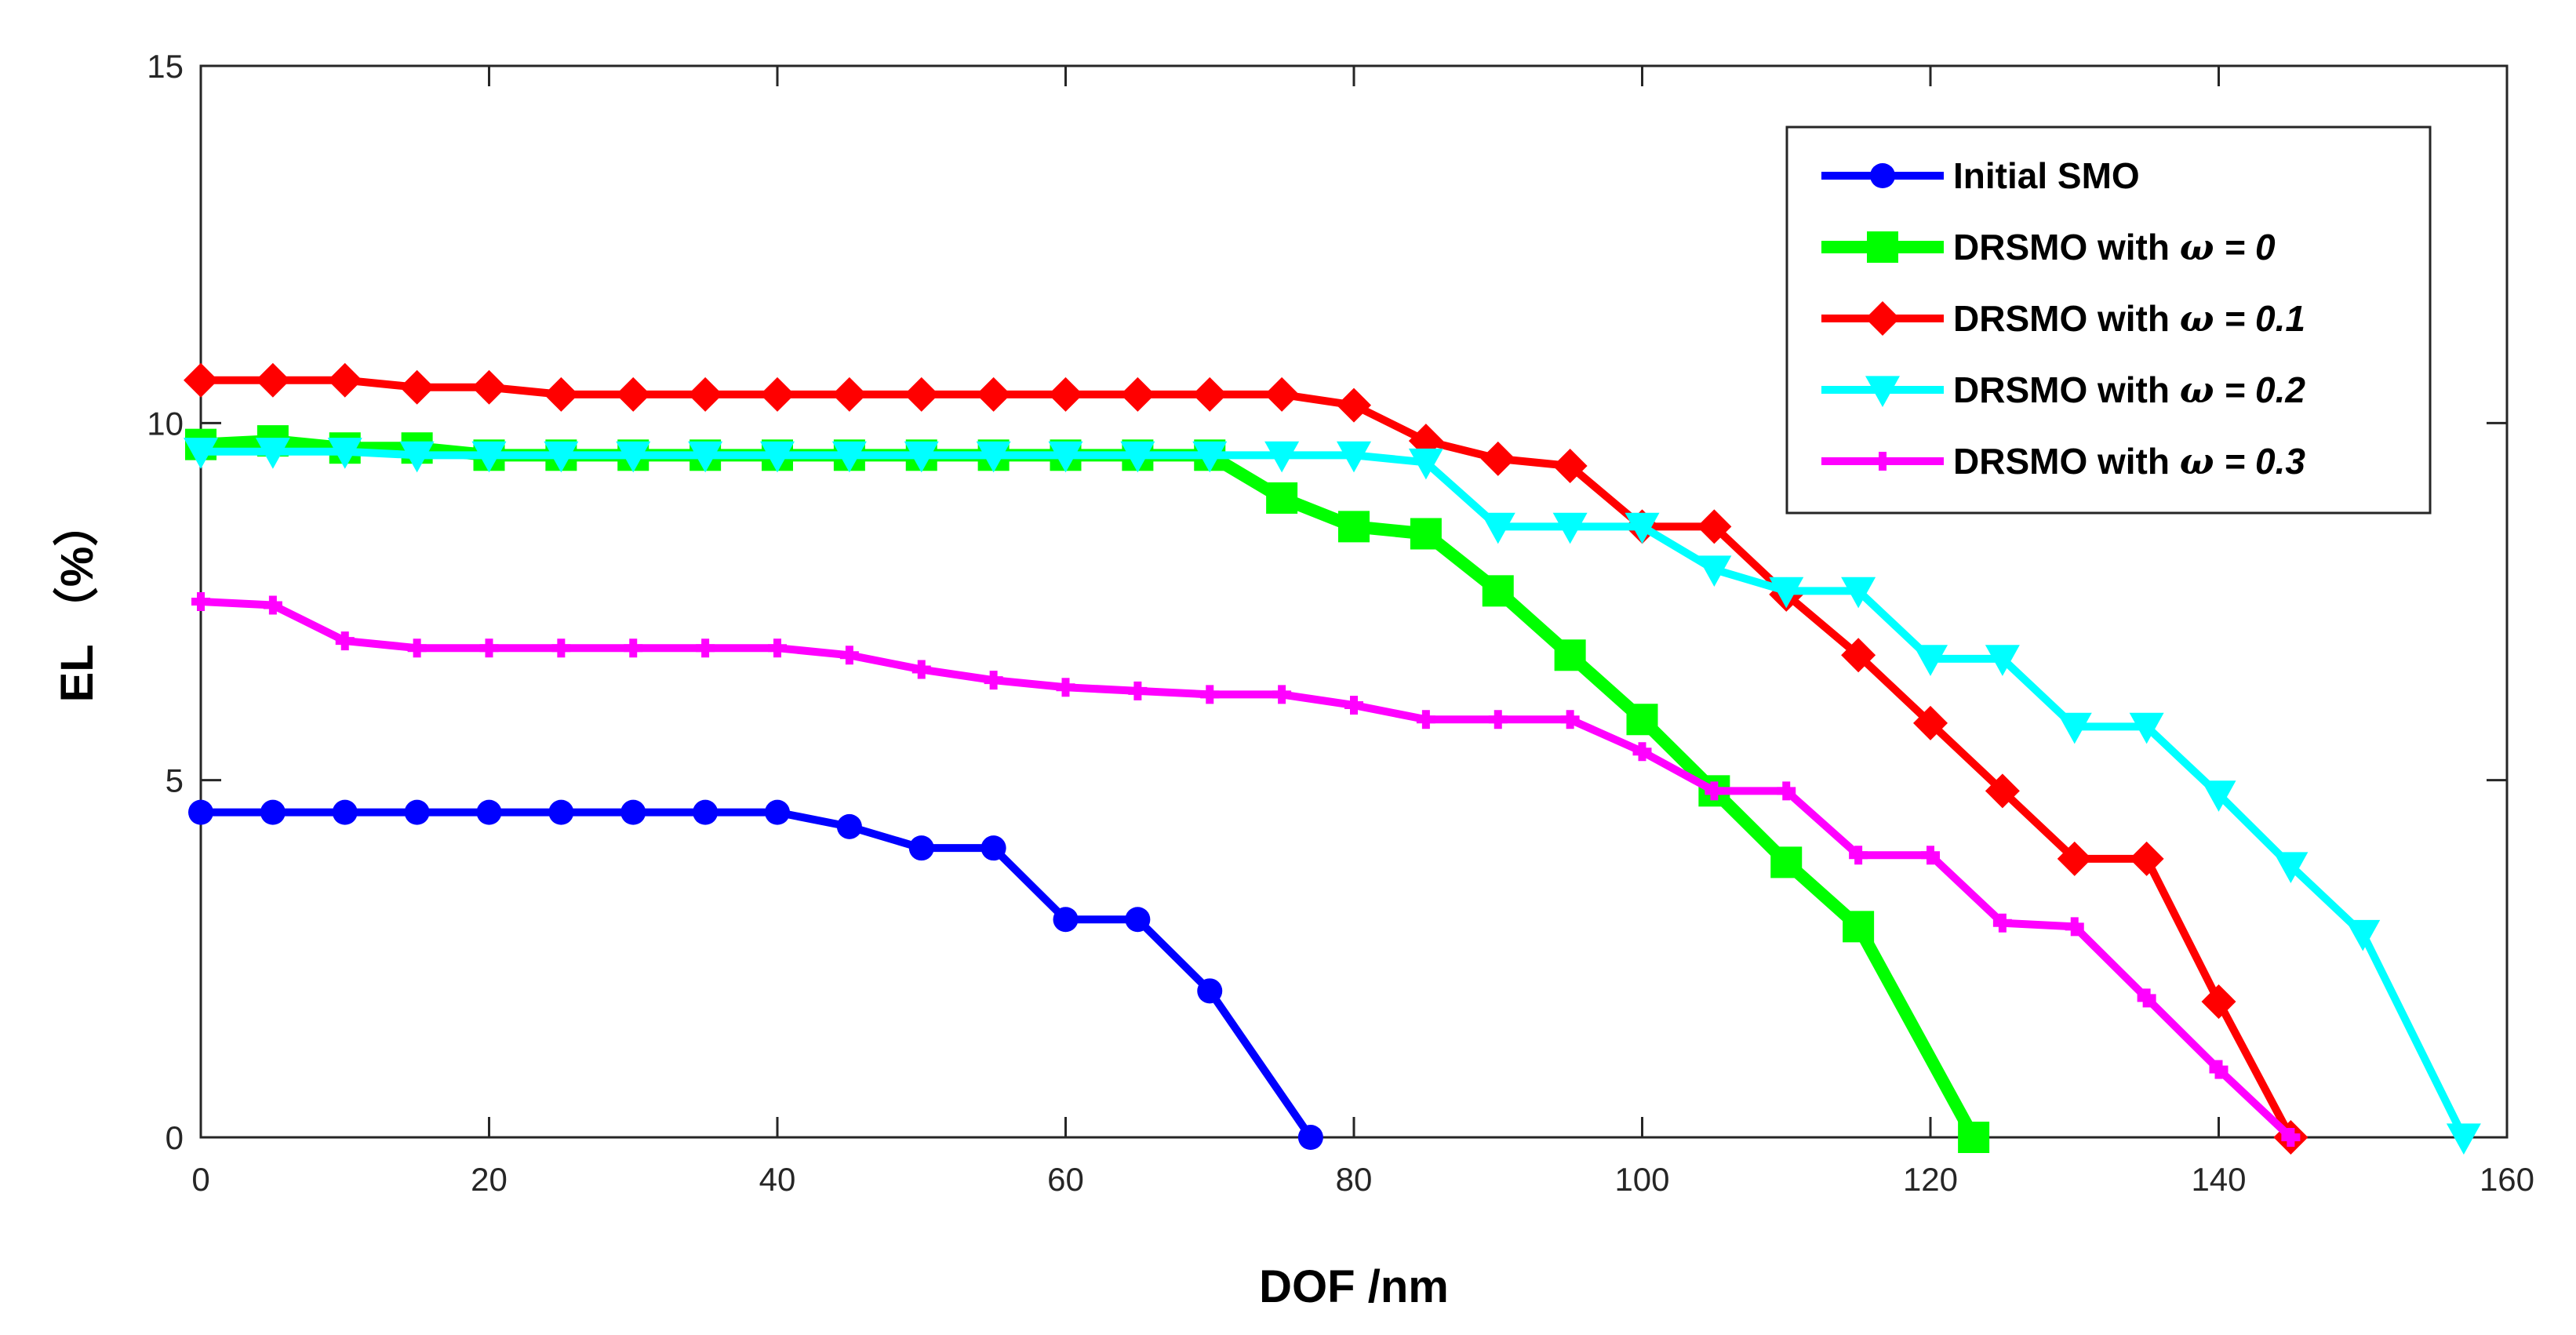  Describe the element at coordinates (2129, 318) in the screenshot. I see `legend-label: DRSMO with ω = 0.1` at that location.